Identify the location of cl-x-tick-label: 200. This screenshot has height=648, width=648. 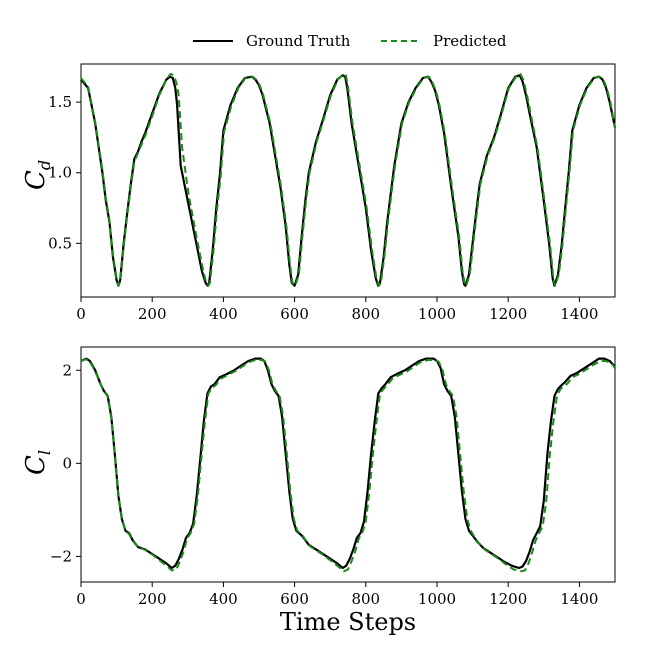
(152, 599).